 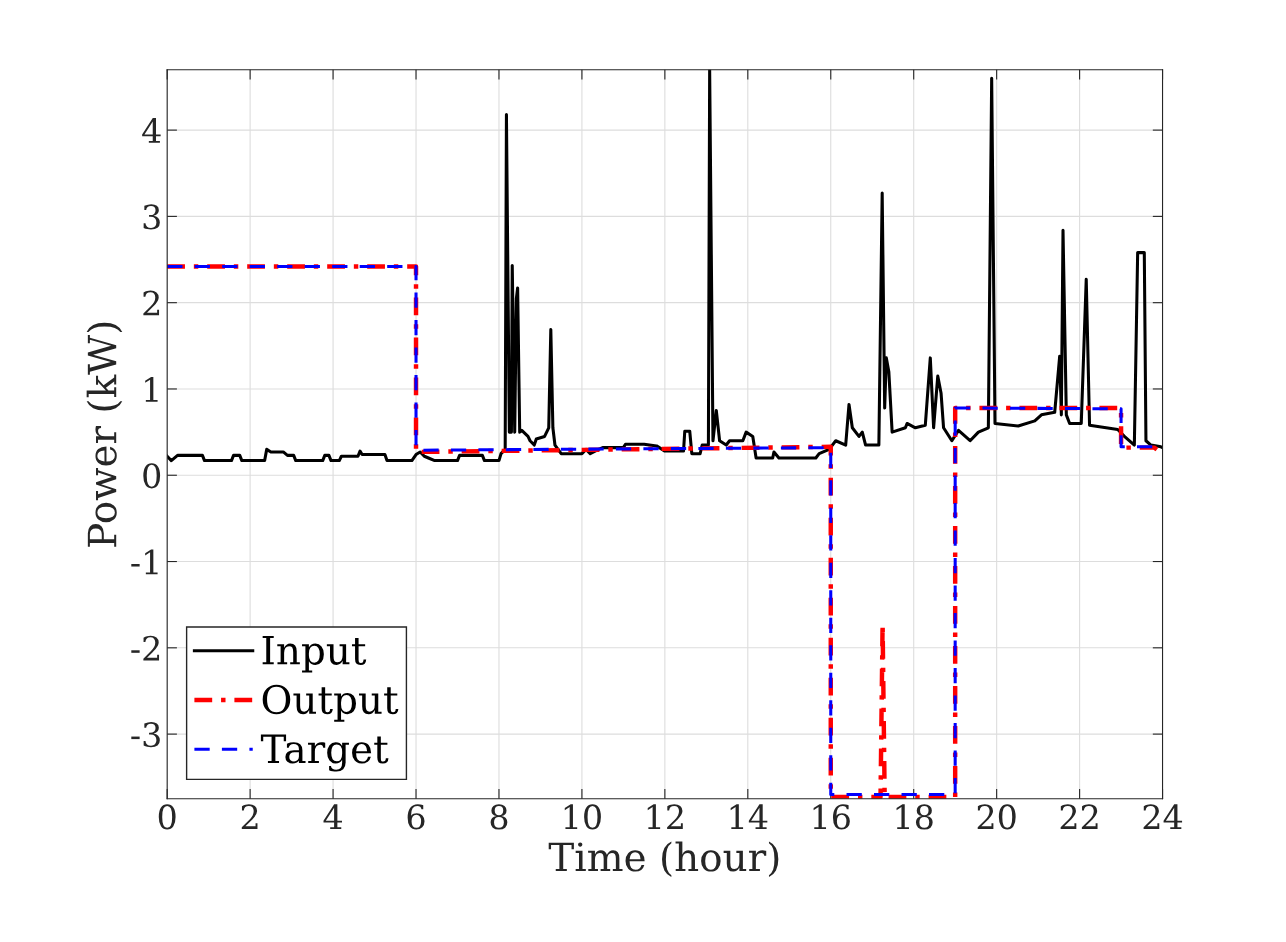 I want to click on x-axis-title: Time (hour), so click(x=663, y=859).